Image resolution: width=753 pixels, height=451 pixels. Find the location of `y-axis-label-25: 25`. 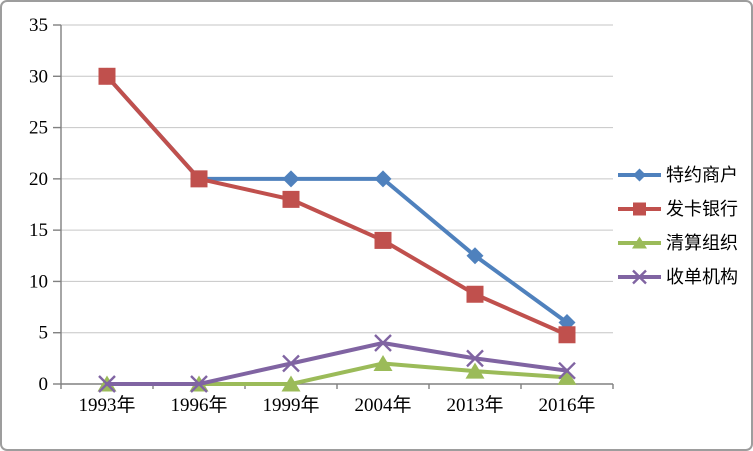

y-axis-label-25: 25 is located at coordinates (38, 128).